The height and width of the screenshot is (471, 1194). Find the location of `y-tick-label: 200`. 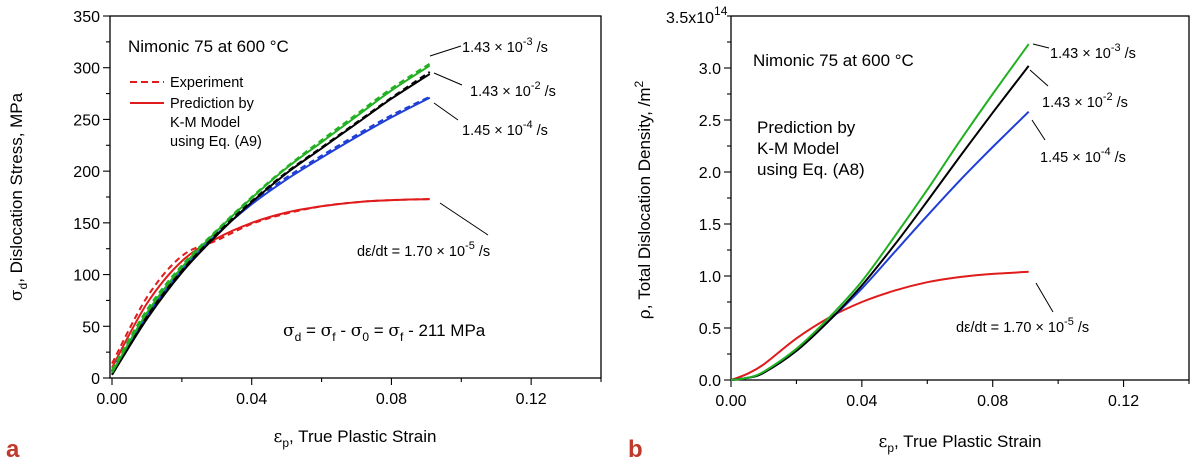

y-tick-label: 200 is located at coordinates (86, 172).